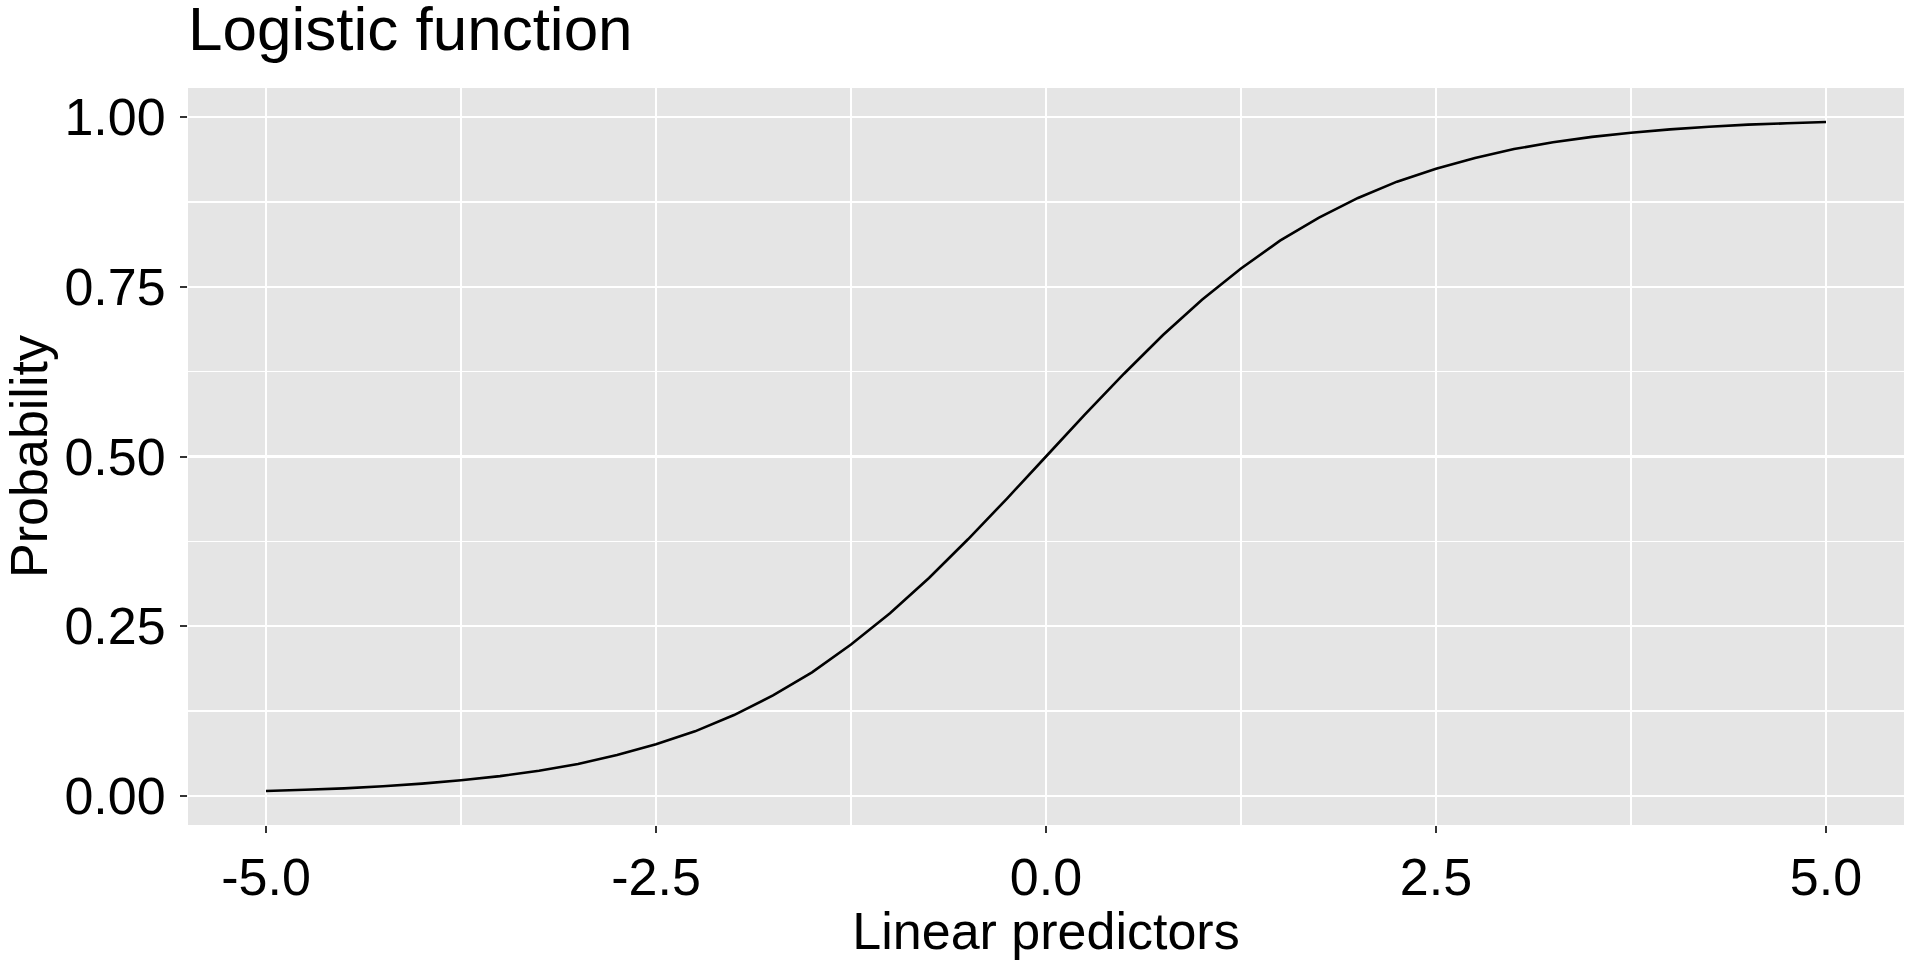 This screenshot has width=1920, height=960. What do you see at coordinates (266, 877) in the screenshot?
I see `x-tick-label: -5.0` at bounding box center [266, 877].